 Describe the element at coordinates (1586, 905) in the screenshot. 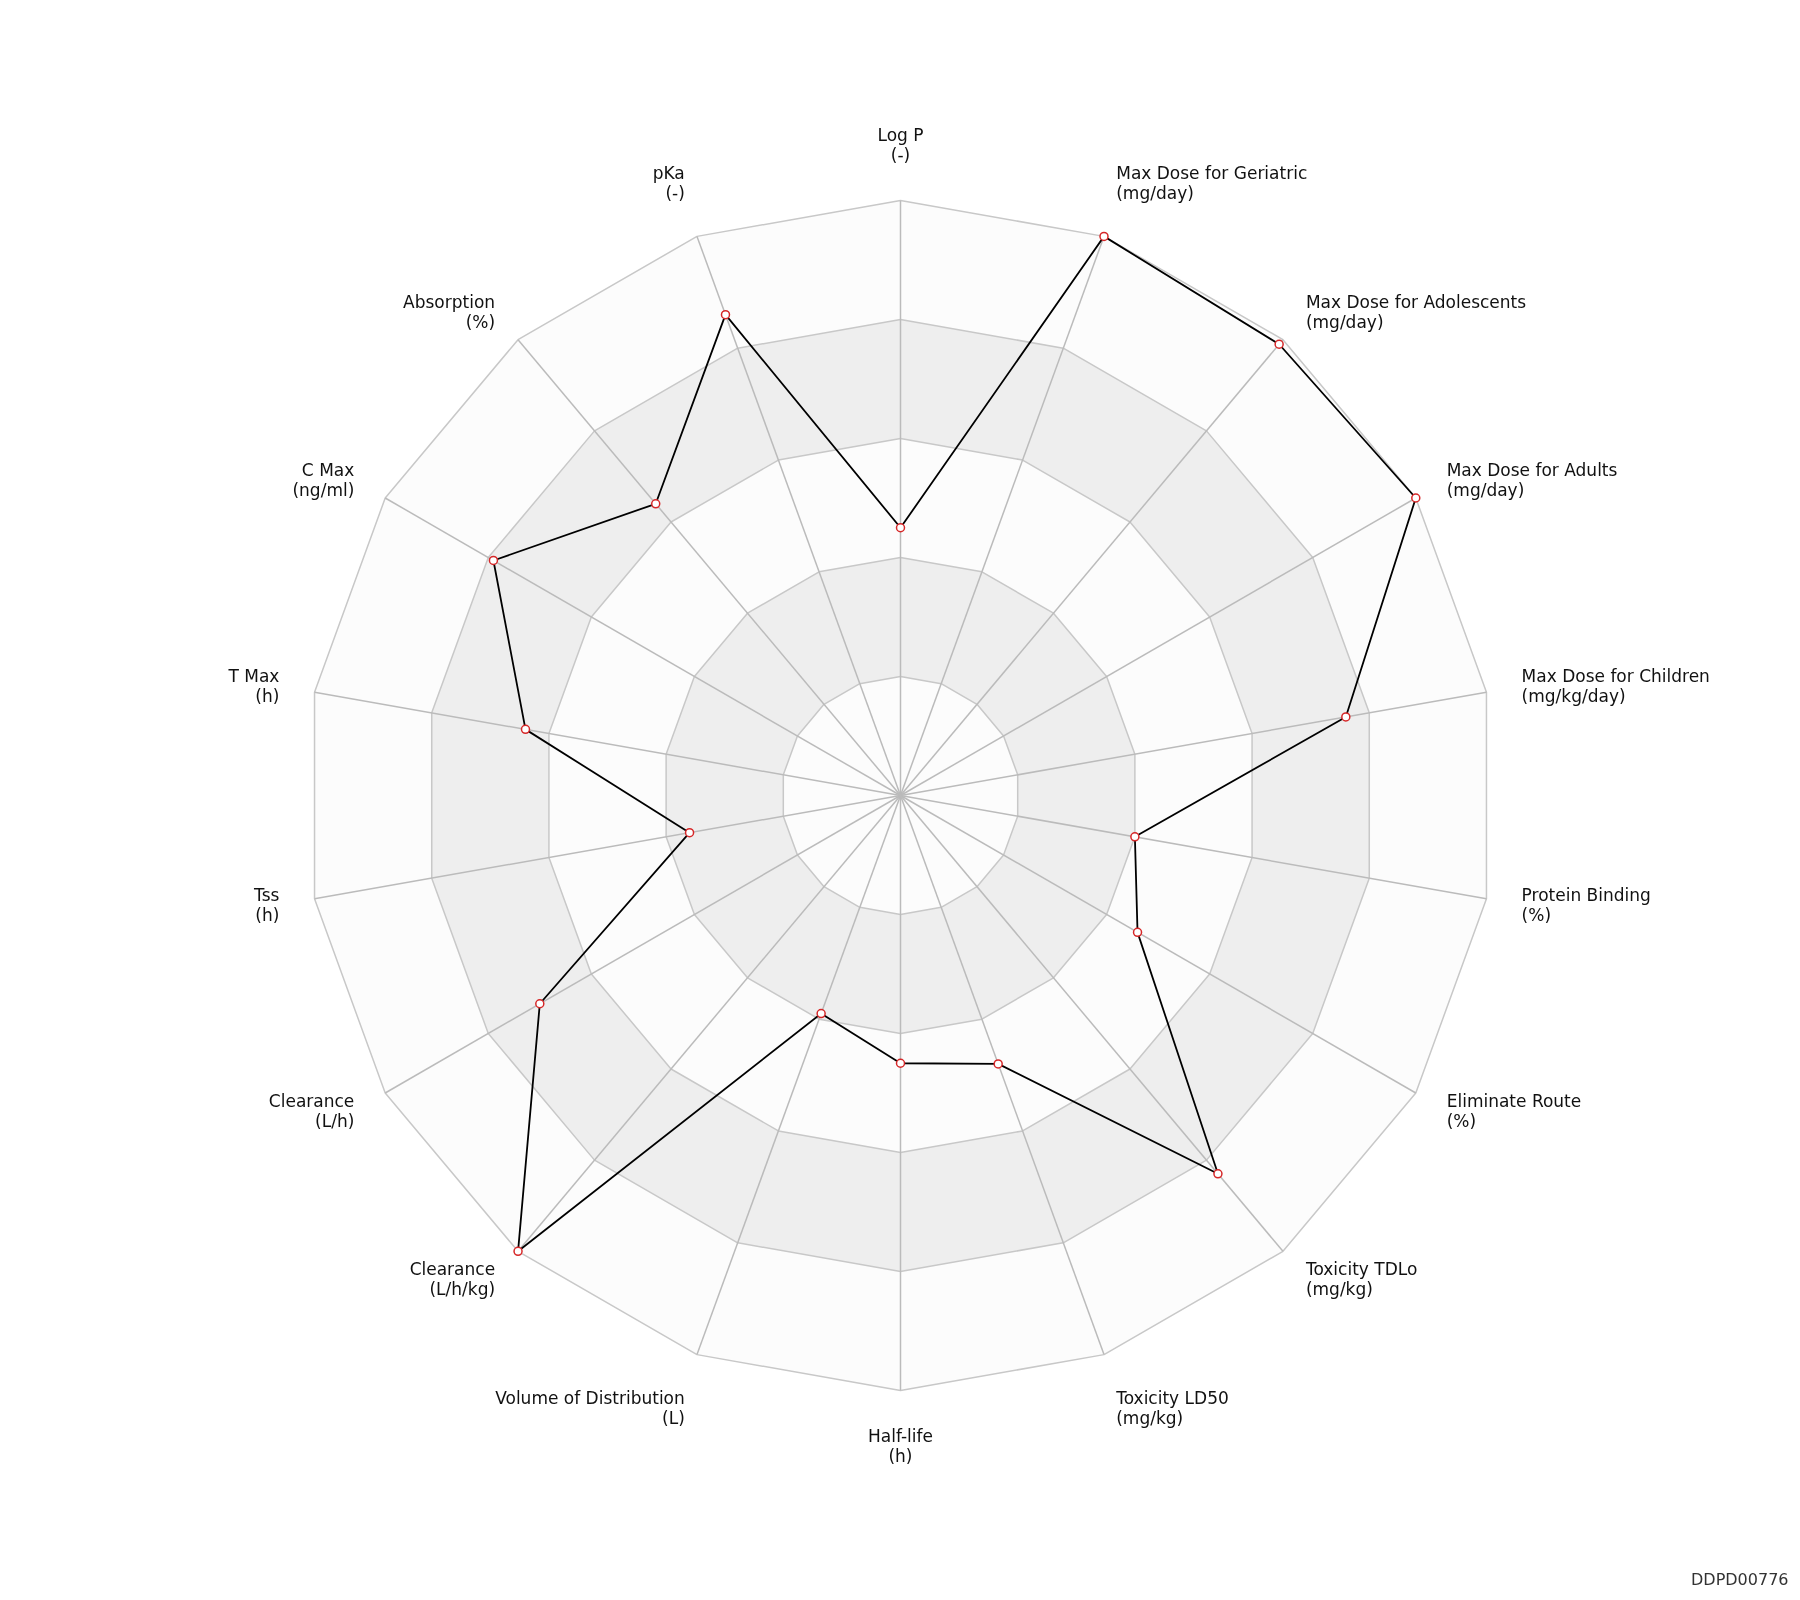

I see `spoke-label: Protein Binding (%)` at that location.